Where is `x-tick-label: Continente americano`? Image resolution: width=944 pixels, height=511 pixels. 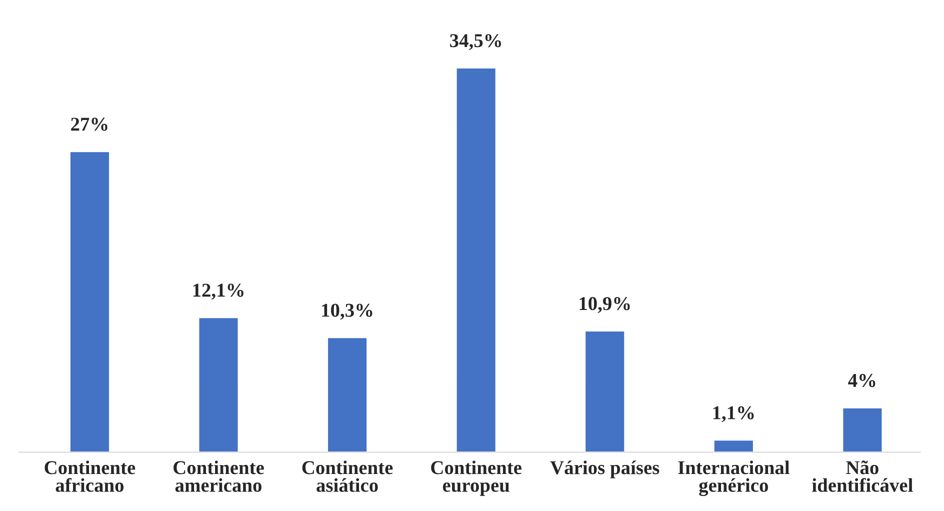 x-tick-label: Continente americano is located at coordinates (219, 476).